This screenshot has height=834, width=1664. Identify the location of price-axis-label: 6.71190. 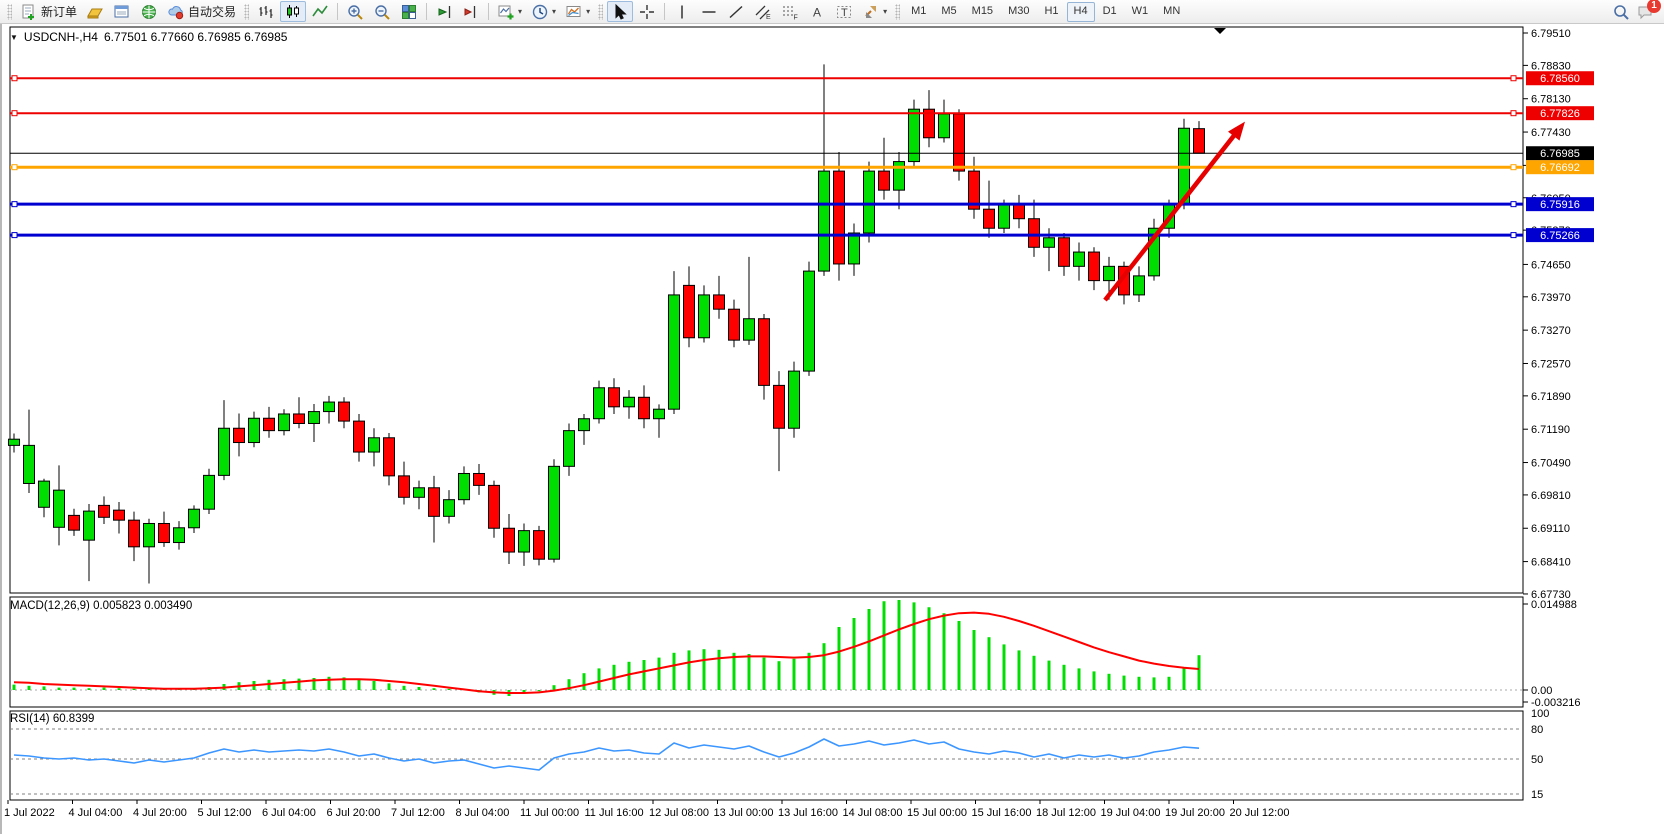
(1550, 430).